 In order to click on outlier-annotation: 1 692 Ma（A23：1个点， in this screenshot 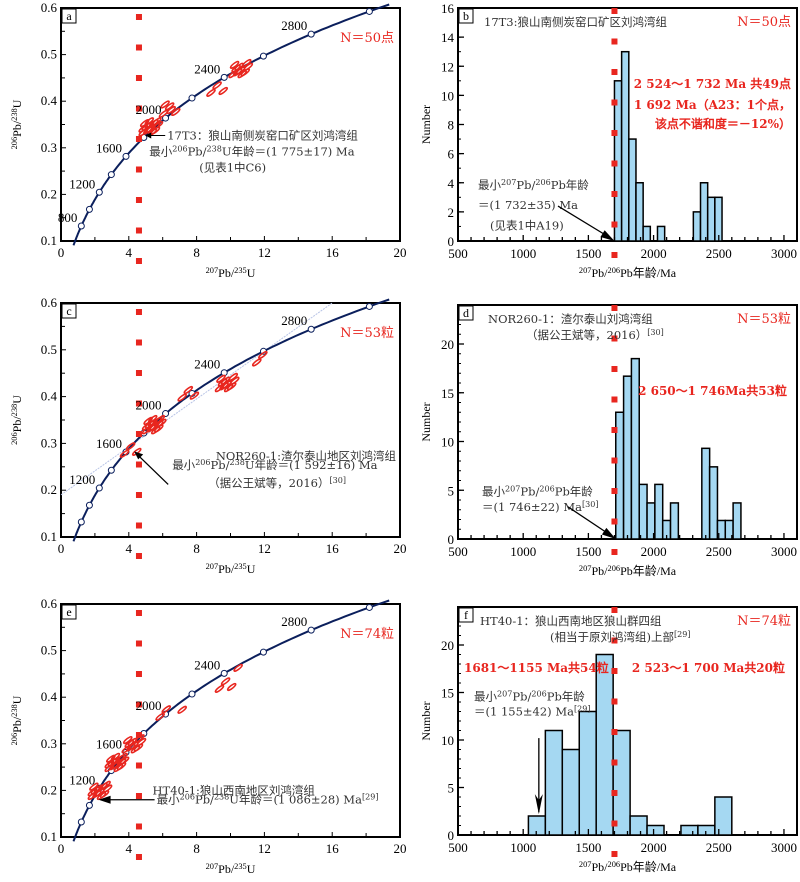, I will do `click(712, 104)`.